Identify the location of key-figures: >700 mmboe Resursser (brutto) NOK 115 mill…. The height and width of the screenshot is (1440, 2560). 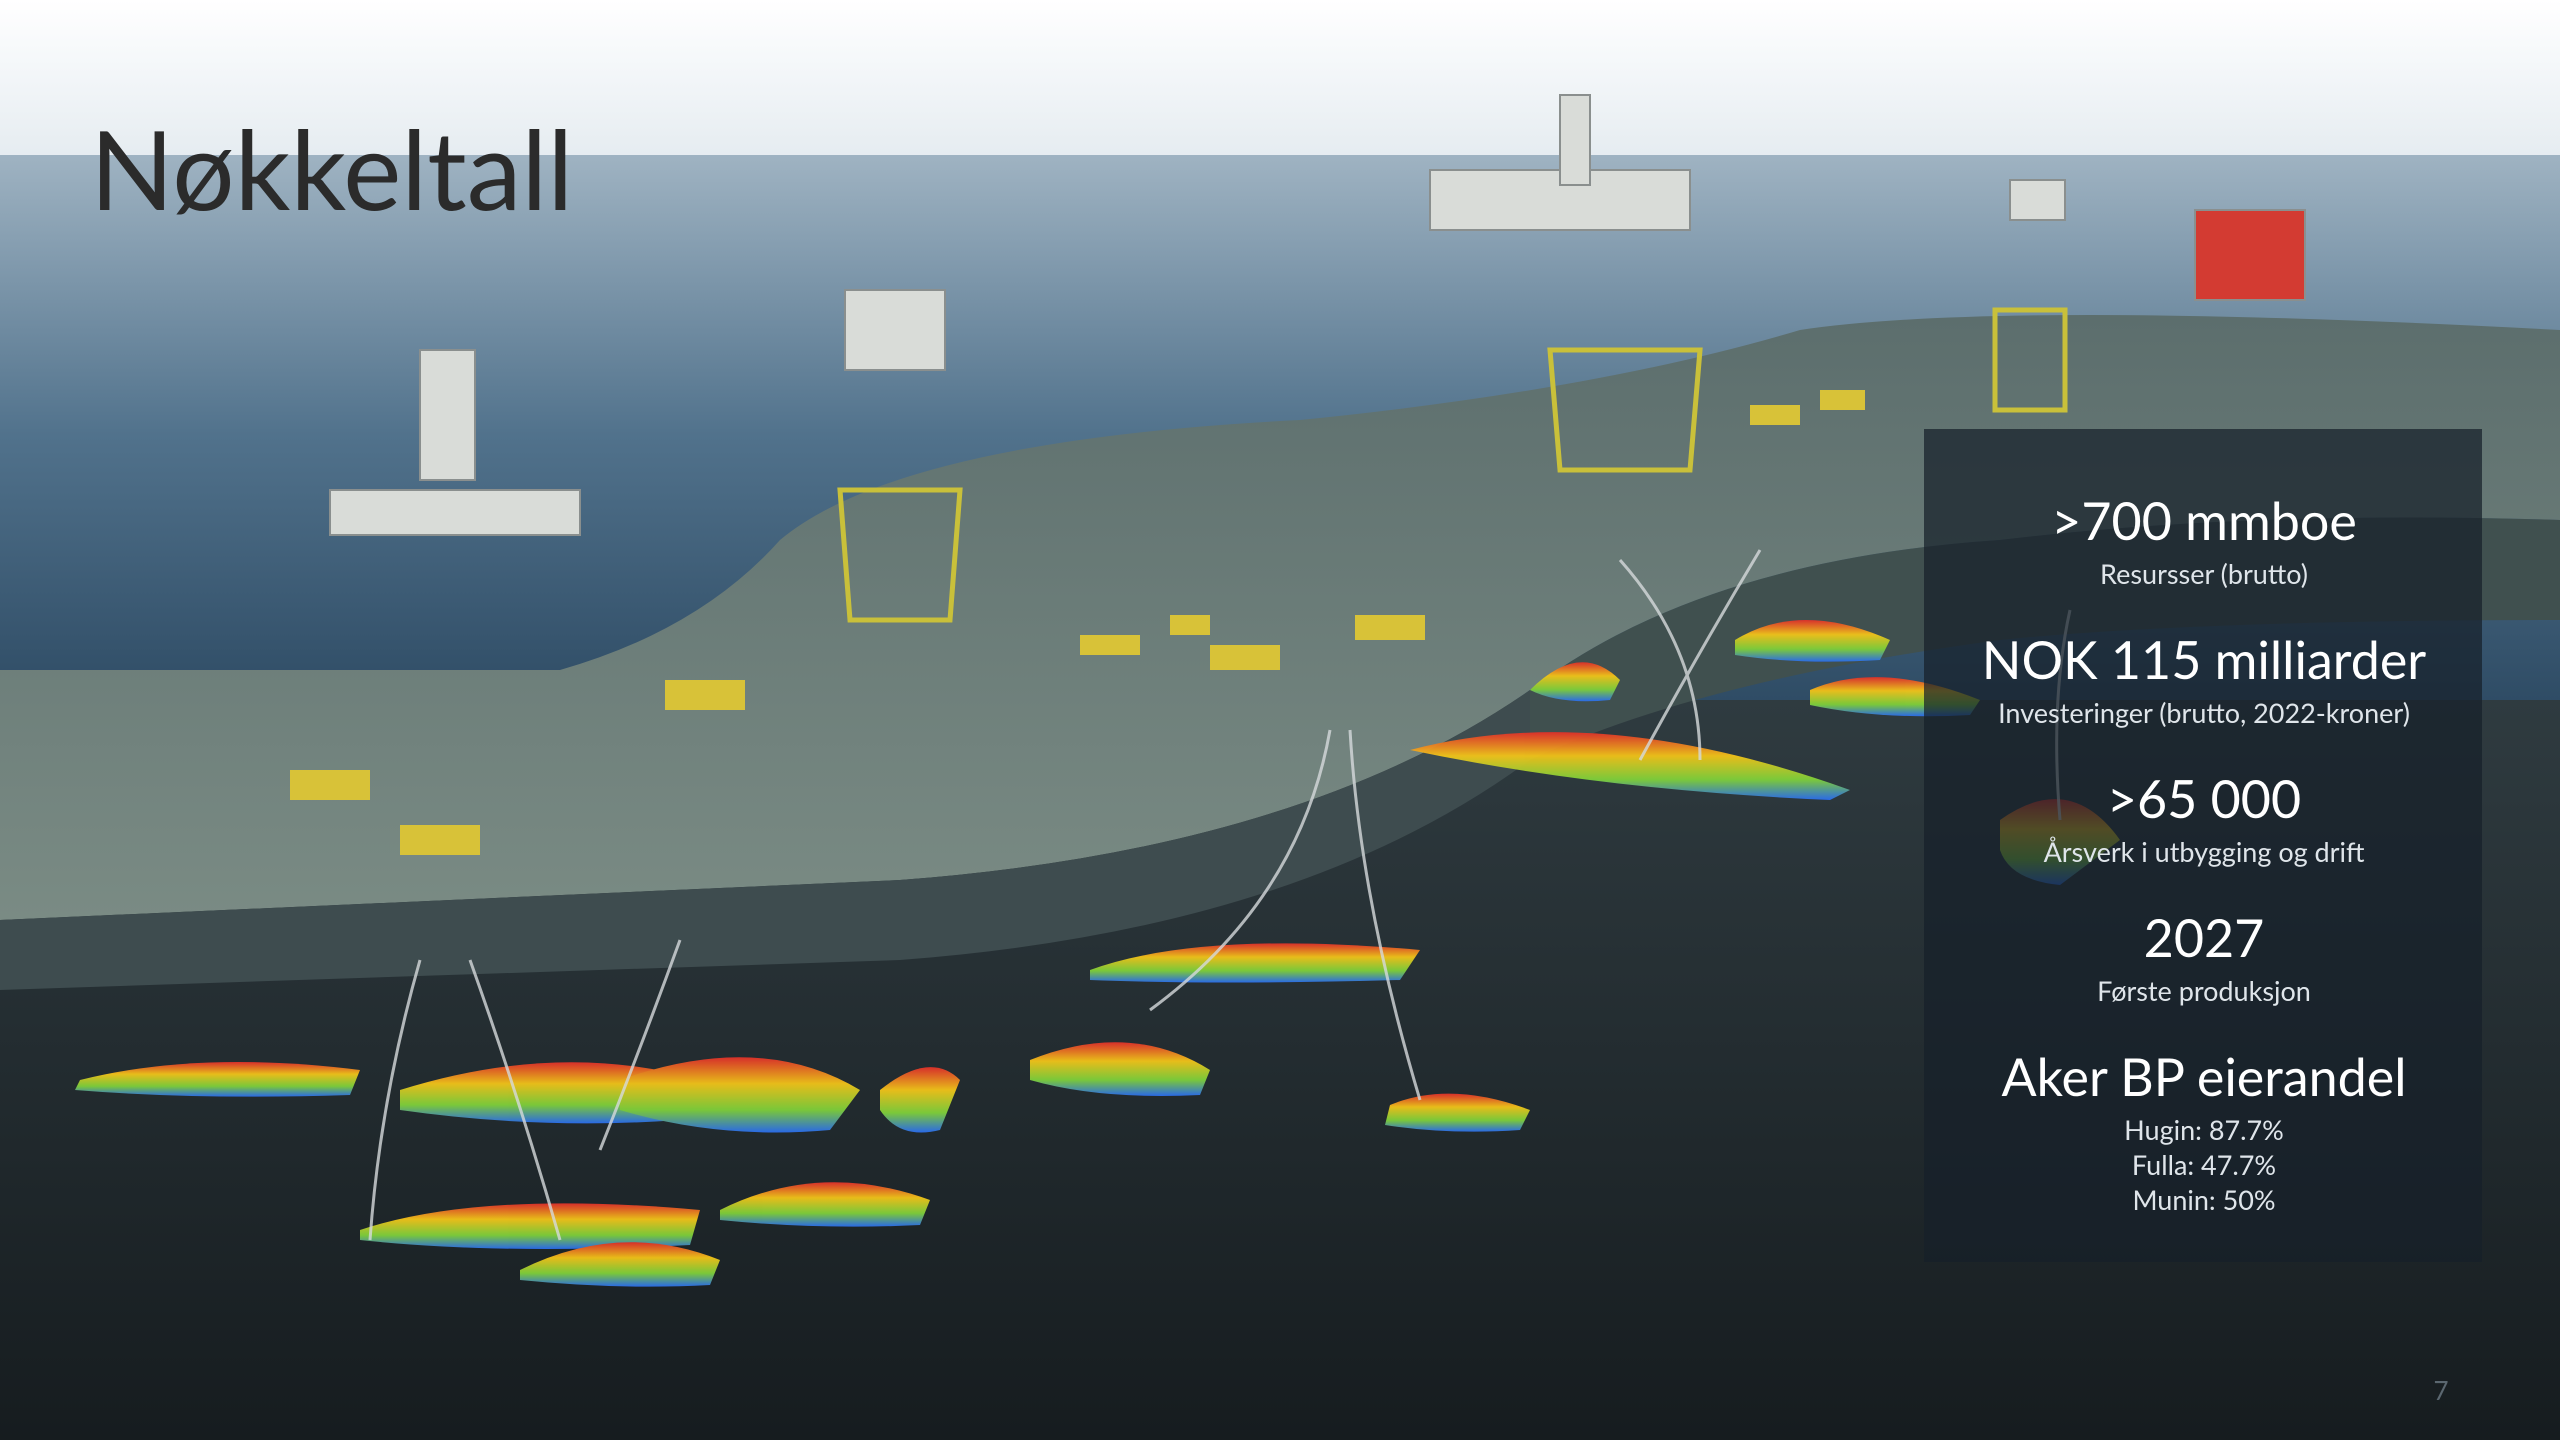
(2204, 853).